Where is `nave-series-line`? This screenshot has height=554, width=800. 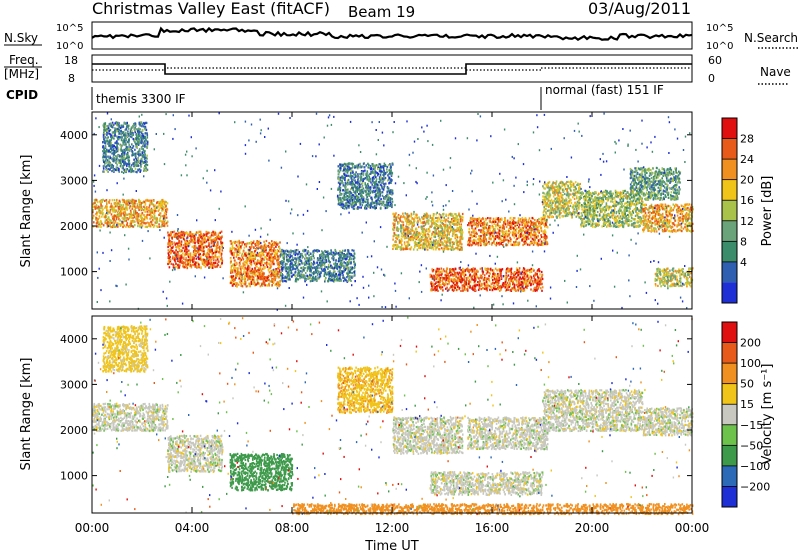 nave-series-line is located at coordinates (392, 69).